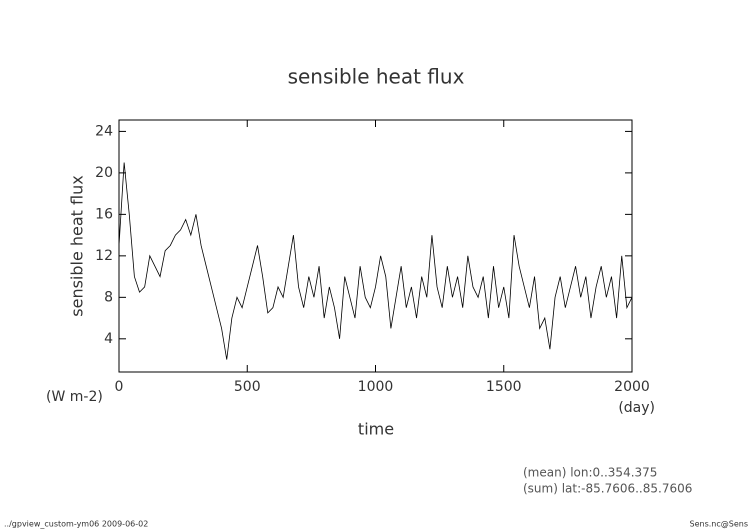 The height and width of the screenshot is (532, 752). I want to click on x-unit: (day), so click(636, 408).